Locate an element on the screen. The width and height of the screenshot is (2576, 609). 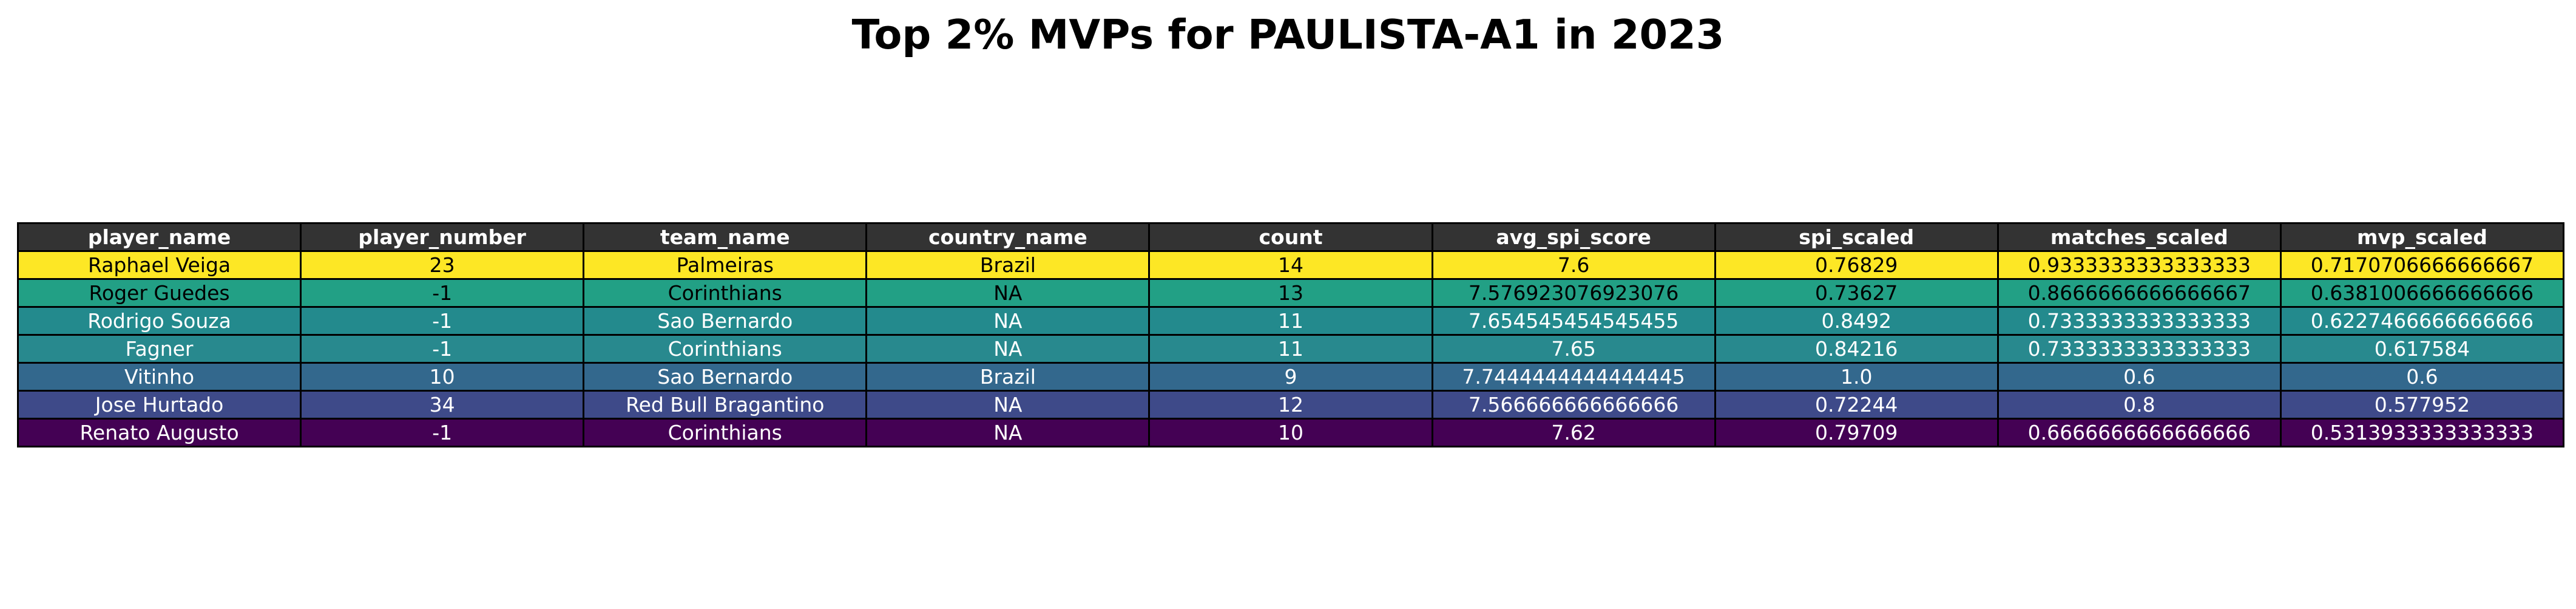
table-cell-avg-spi-score: 7.6 is located at coordinates (1573, 265).